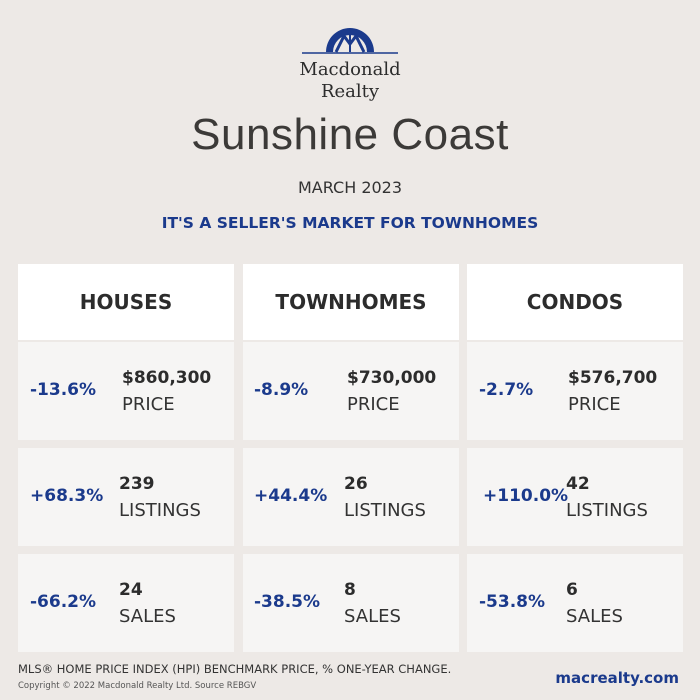 The height and width of the screenshot is (700, 700). Describe the element at coordinates (512, 602) in the screenshot. I see `sales-change: -53.8%` at that location.